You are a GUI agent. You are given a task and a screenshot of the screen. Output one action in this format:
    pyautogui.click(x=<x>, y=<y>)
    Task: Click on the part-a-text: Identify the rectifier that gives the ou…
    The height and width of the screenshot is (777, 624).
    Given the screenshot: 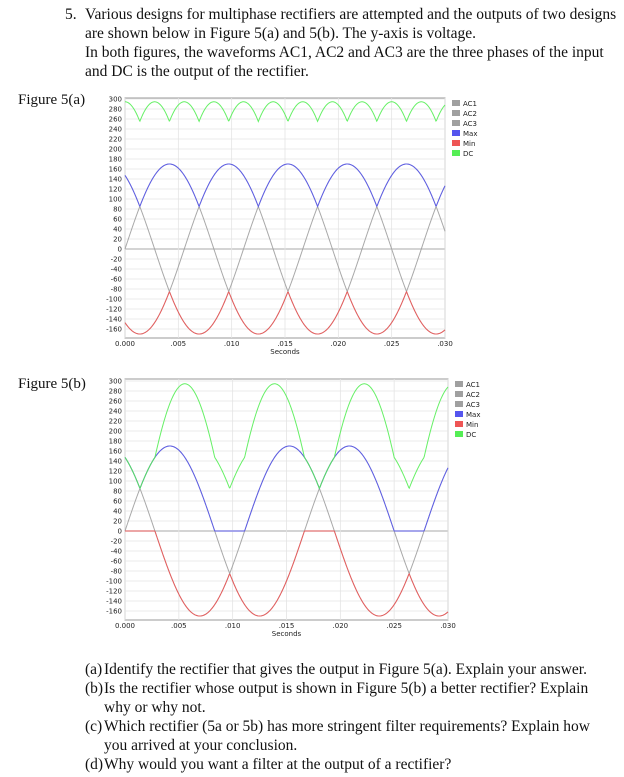 What is the action you would take?
    pyautogui.click(x=345, y=669)
    